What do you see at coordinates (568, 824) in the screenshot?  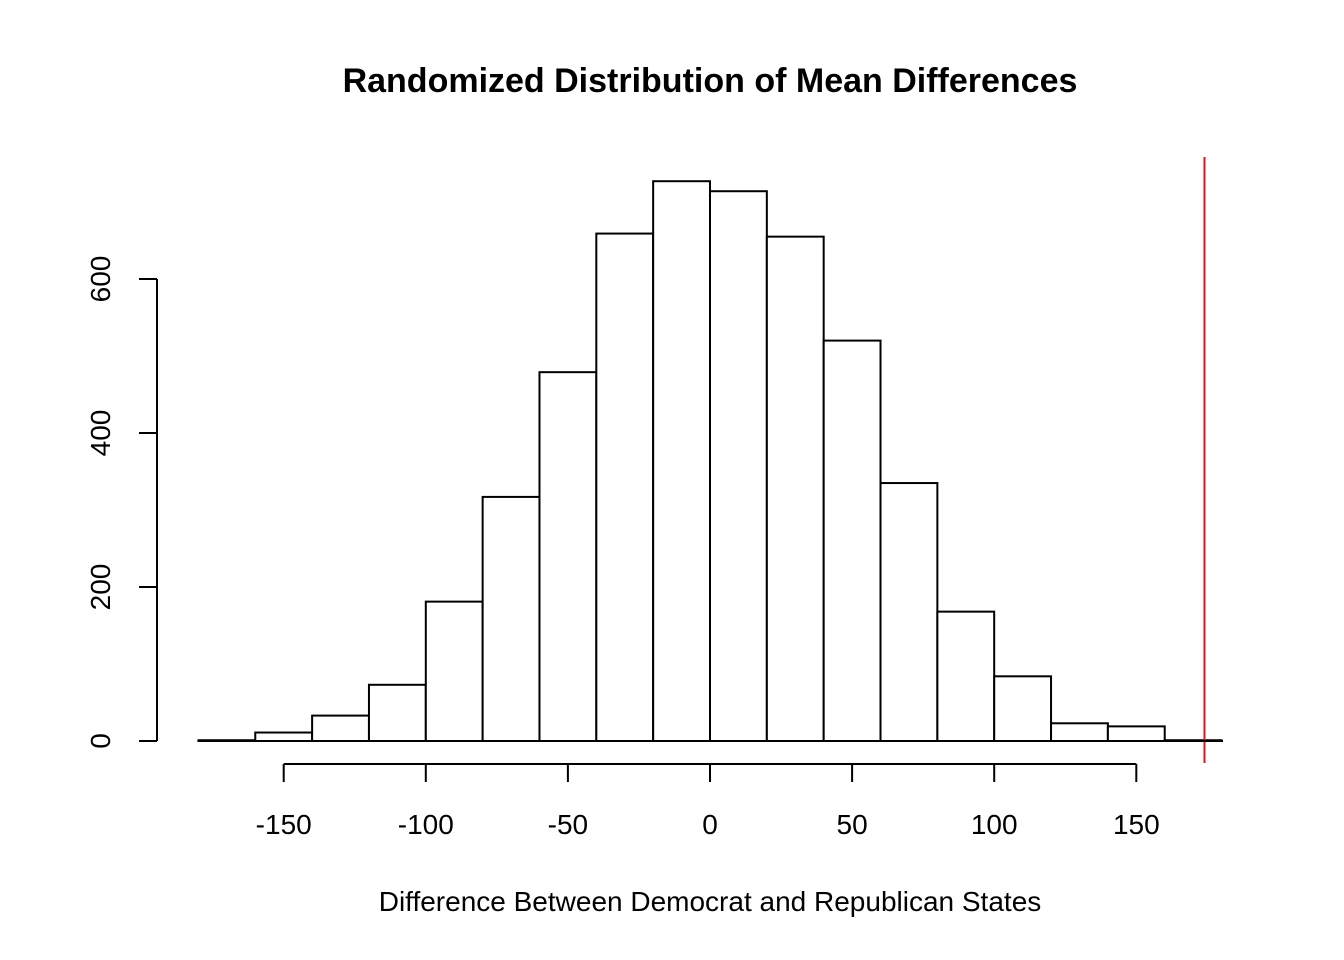 I see `x-tick-label: -50` at bounding box center [568, 824].